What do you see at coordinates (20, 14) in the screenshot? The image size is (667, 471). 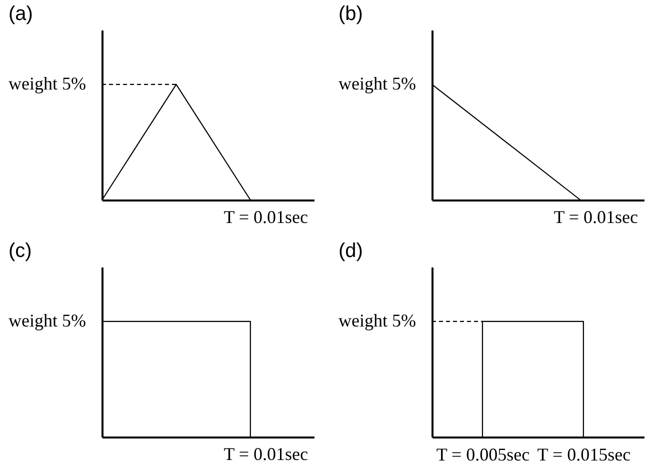 I see `chart-title: (a)` at bounding box center [20, 14].